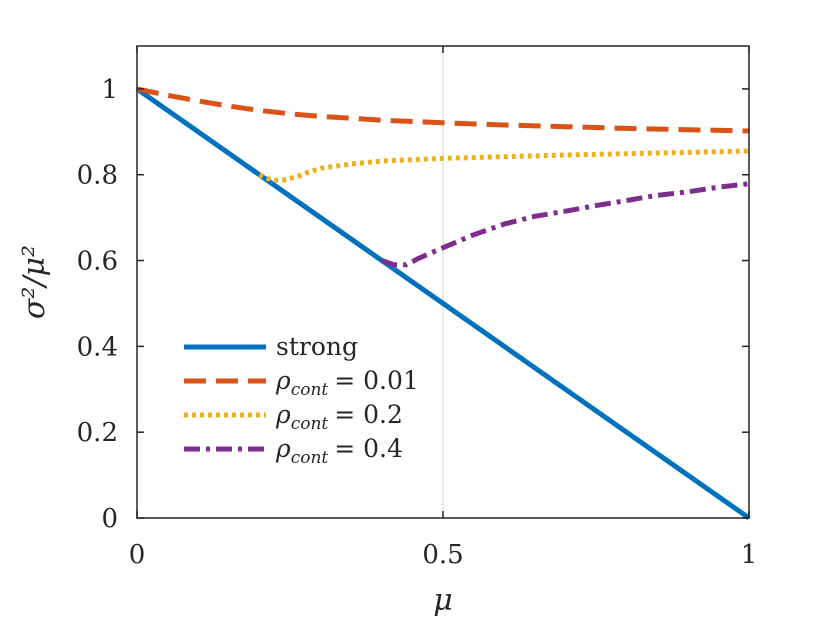 The width and height of the screenshot is (830, 622). I want to click on legend-value: = 0.4, so click(368, 448).